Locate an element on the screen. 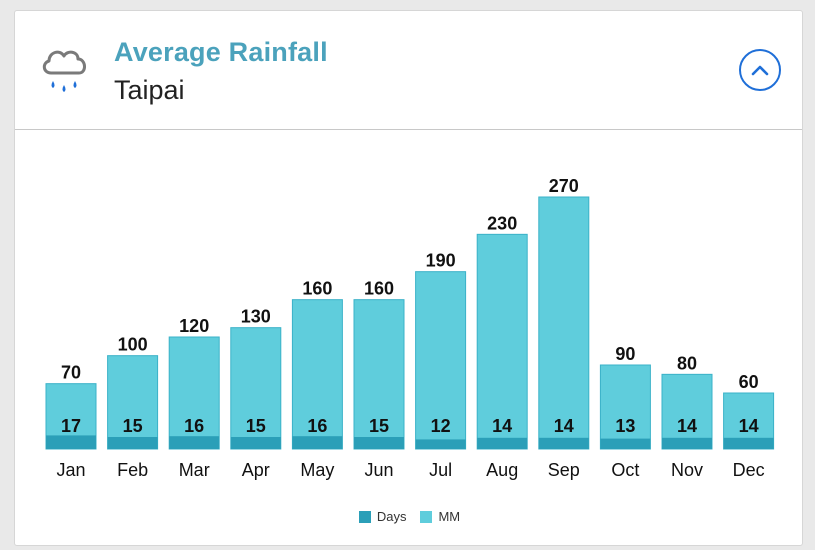 Image resolution: width=815 pixels, height=550 pixels. data-label-days-sep: 14 is located at coordinates (564, 426).